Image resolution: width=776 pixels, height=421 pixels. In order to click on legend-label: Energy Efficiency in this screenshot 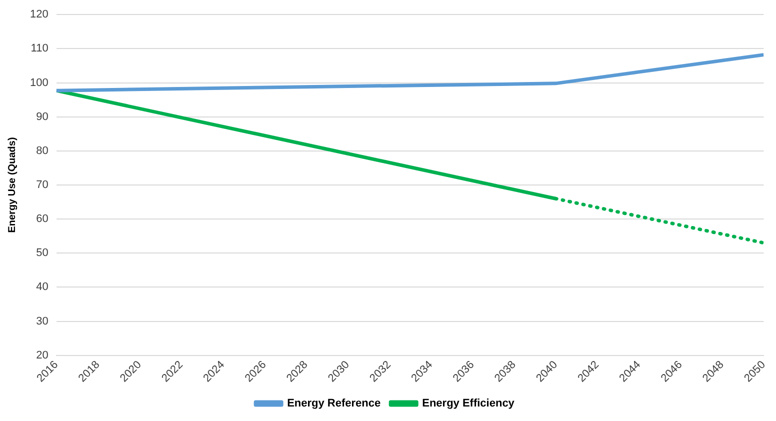, I will do `click(469, 404)`.